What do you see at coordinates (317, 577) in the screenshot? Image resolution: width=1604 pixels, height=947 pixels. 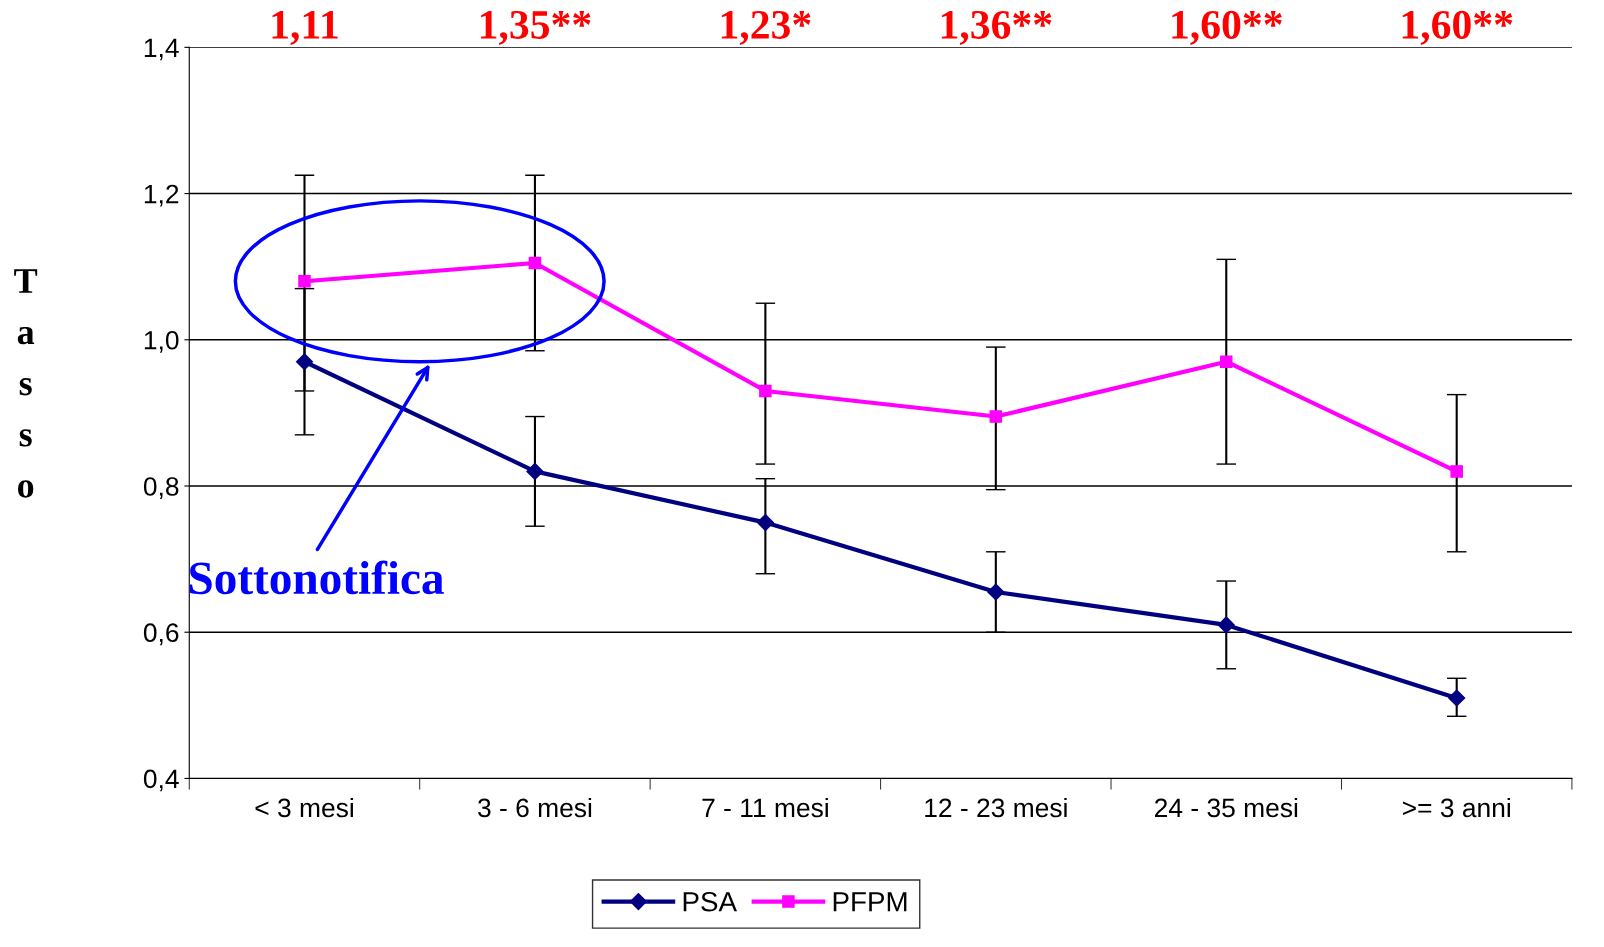 I see `annotation: Sottonotifica` at bounding box center [317, 577].